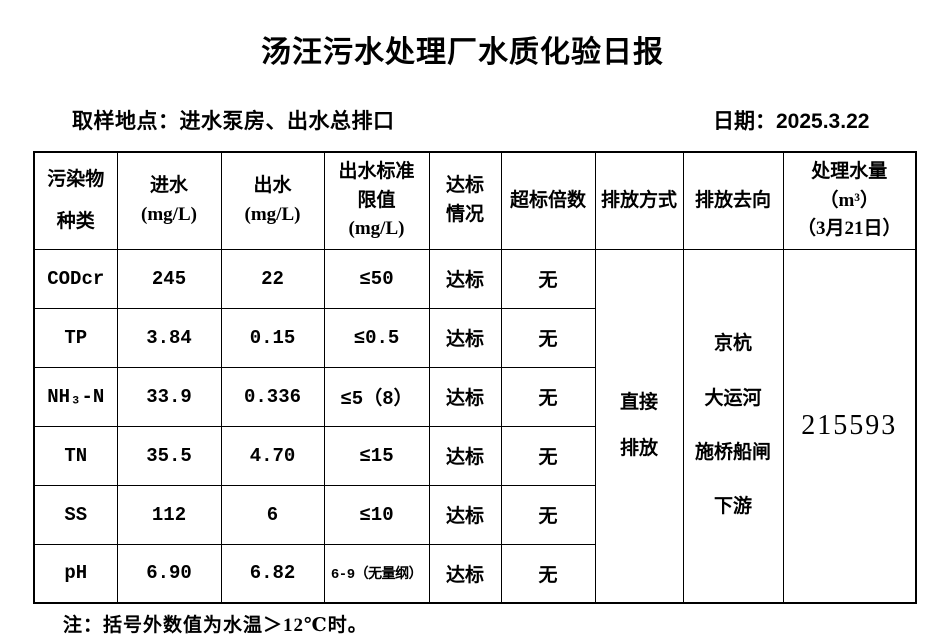 The height and width of the screenshot is (642, 925). I want to click on merged-line: 大运河, so click(733, 398).